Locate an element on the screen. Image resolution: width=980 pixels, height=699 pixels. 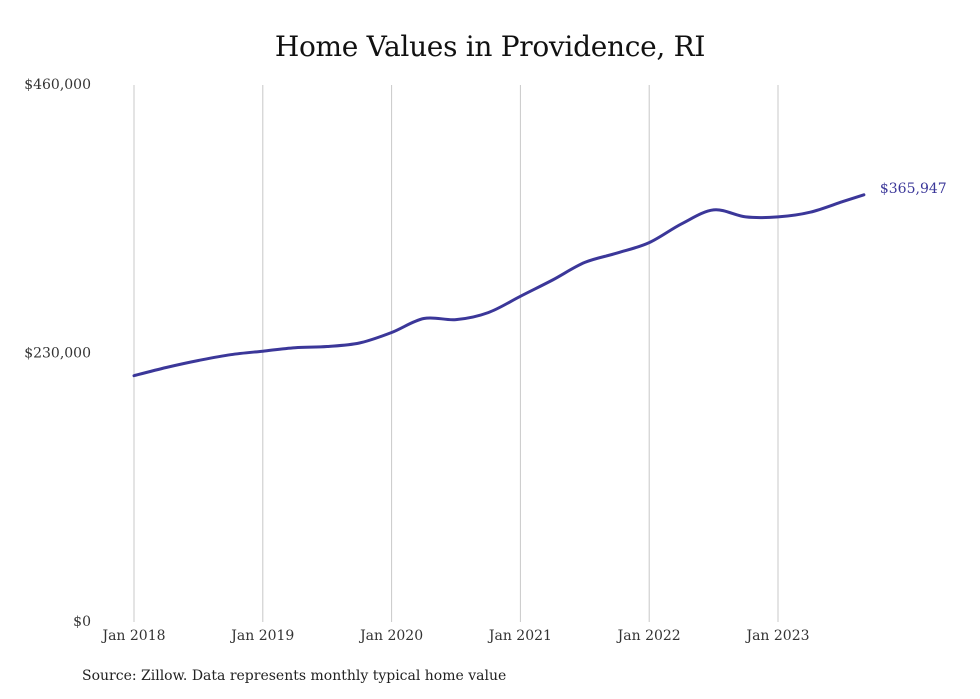
y-tick-label-2: $460,000 is located at coordinates (57, 85).